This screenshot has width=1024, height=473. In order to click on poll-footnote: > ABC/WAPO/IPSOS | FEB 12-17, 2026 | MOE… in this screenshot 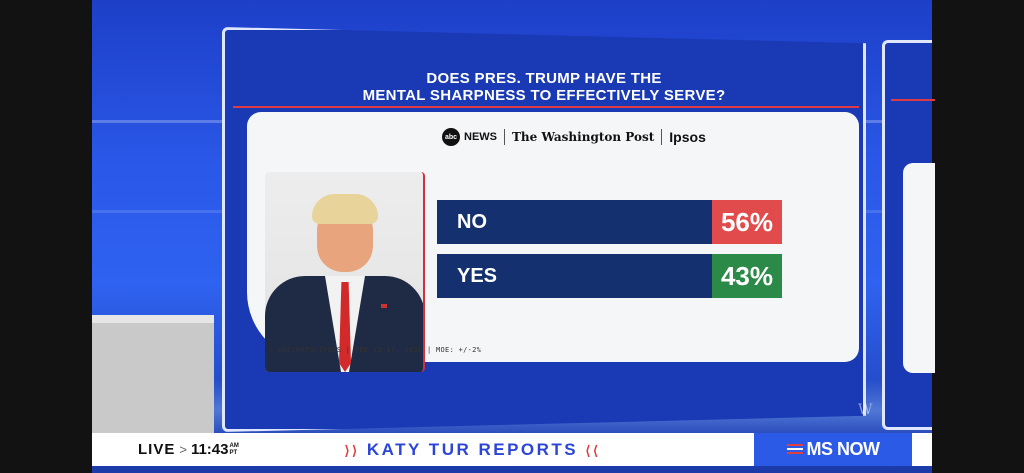, I will do `click(375, 350)`.